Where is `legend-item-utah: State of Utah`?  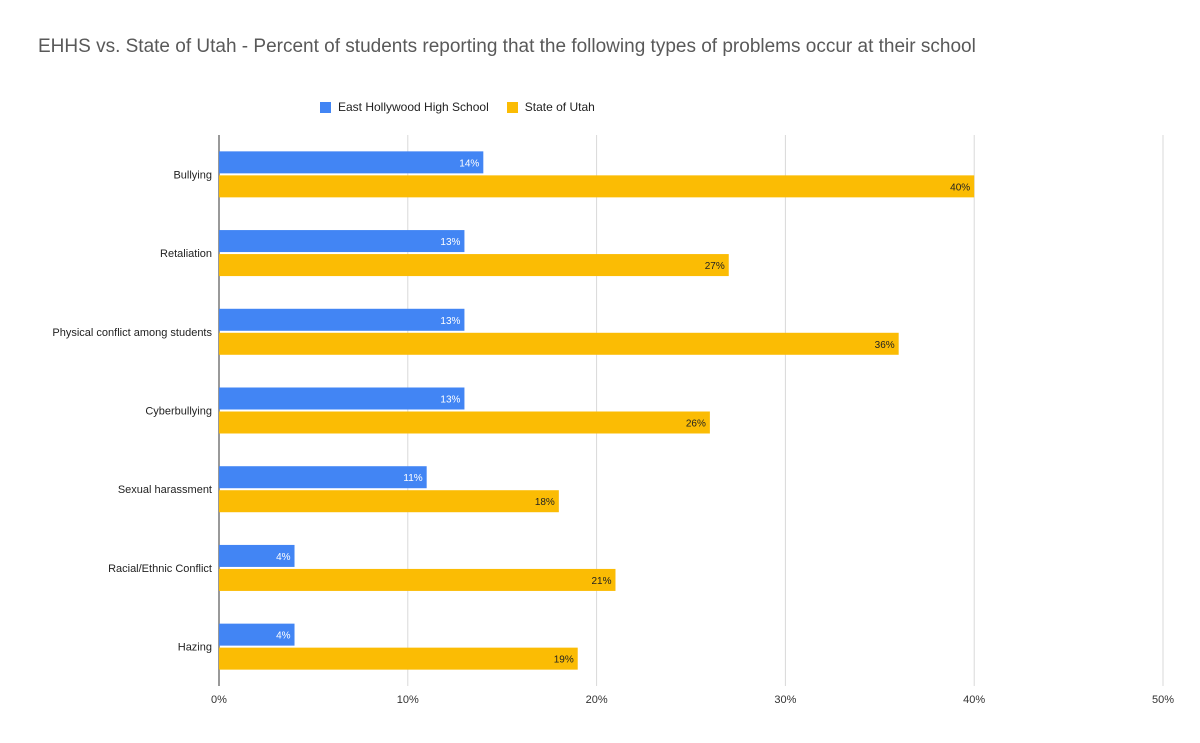
legend-item-utah: State of Utah is located at coordinates (550, 107).